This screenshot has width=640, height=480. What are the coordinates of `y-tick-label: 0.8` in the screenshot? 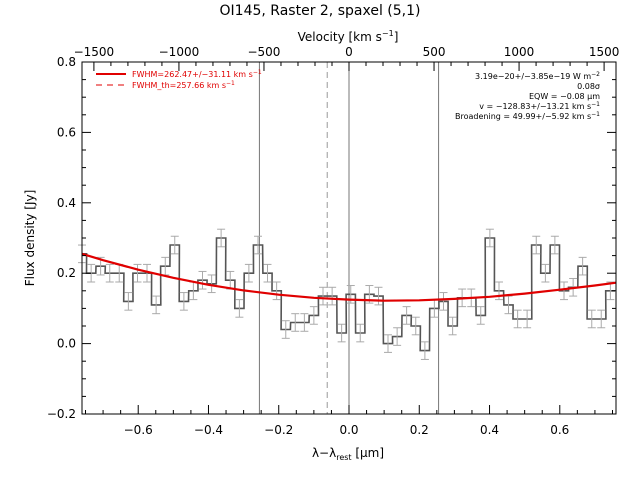 It's located at (66, 62).